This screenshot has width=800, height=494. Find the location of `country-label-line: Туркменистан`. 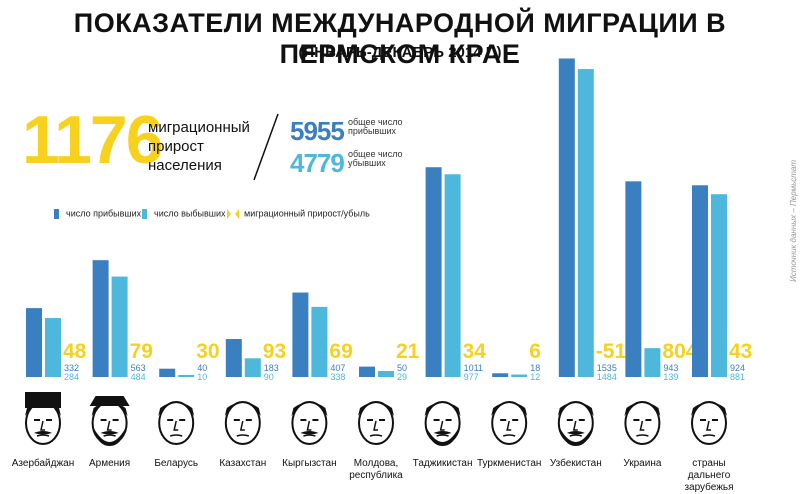

country-label-line: Туркменистан is located at coordinates (509, 463).